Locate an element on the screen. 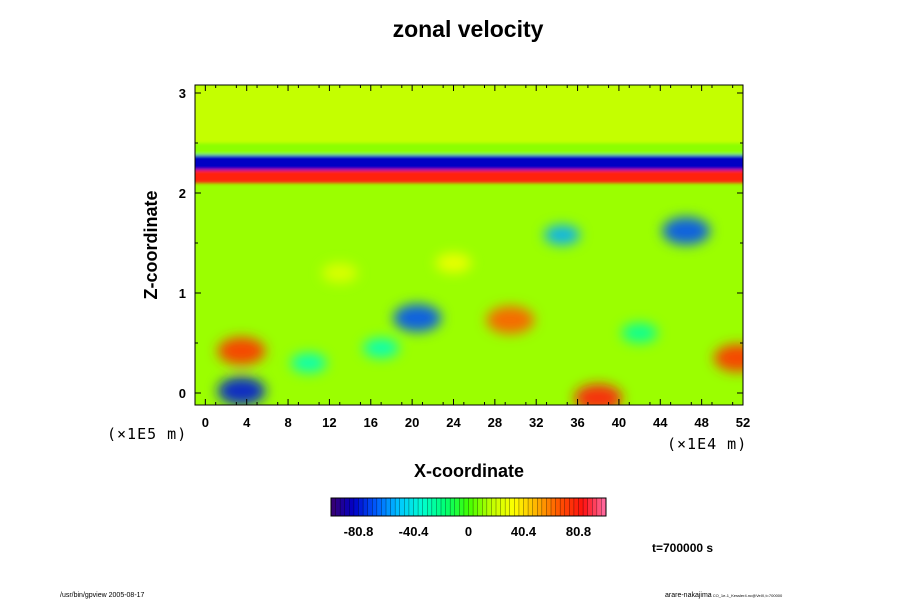  x-tick-label: 0 is located at coordinates (205, 422).